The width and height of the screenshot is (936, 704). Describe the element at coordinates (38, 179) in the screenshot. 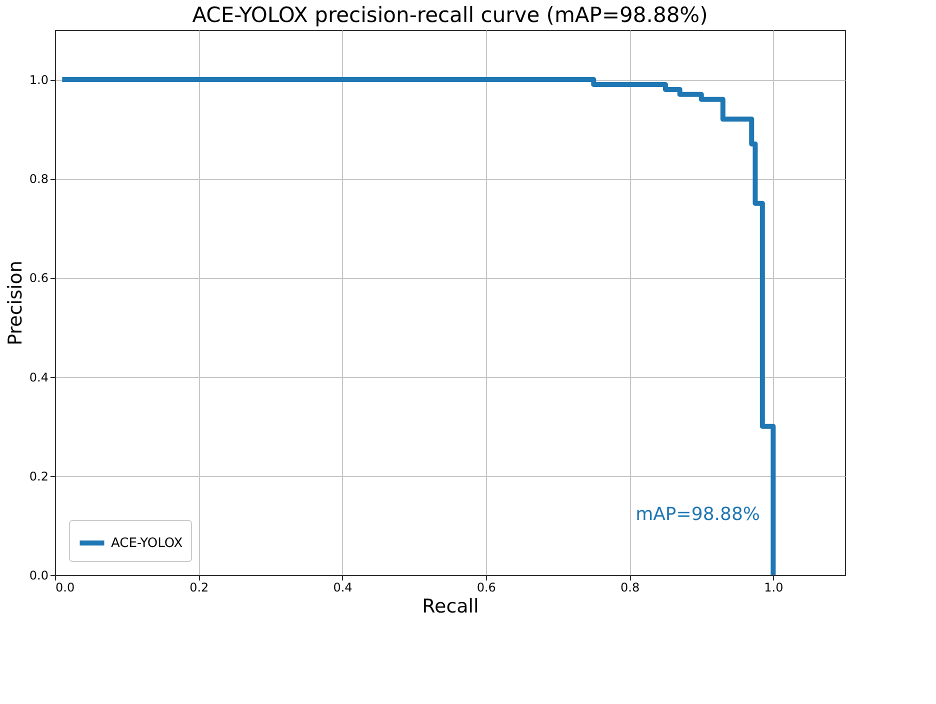

I see `y-tick-label: 0.8` at that location.